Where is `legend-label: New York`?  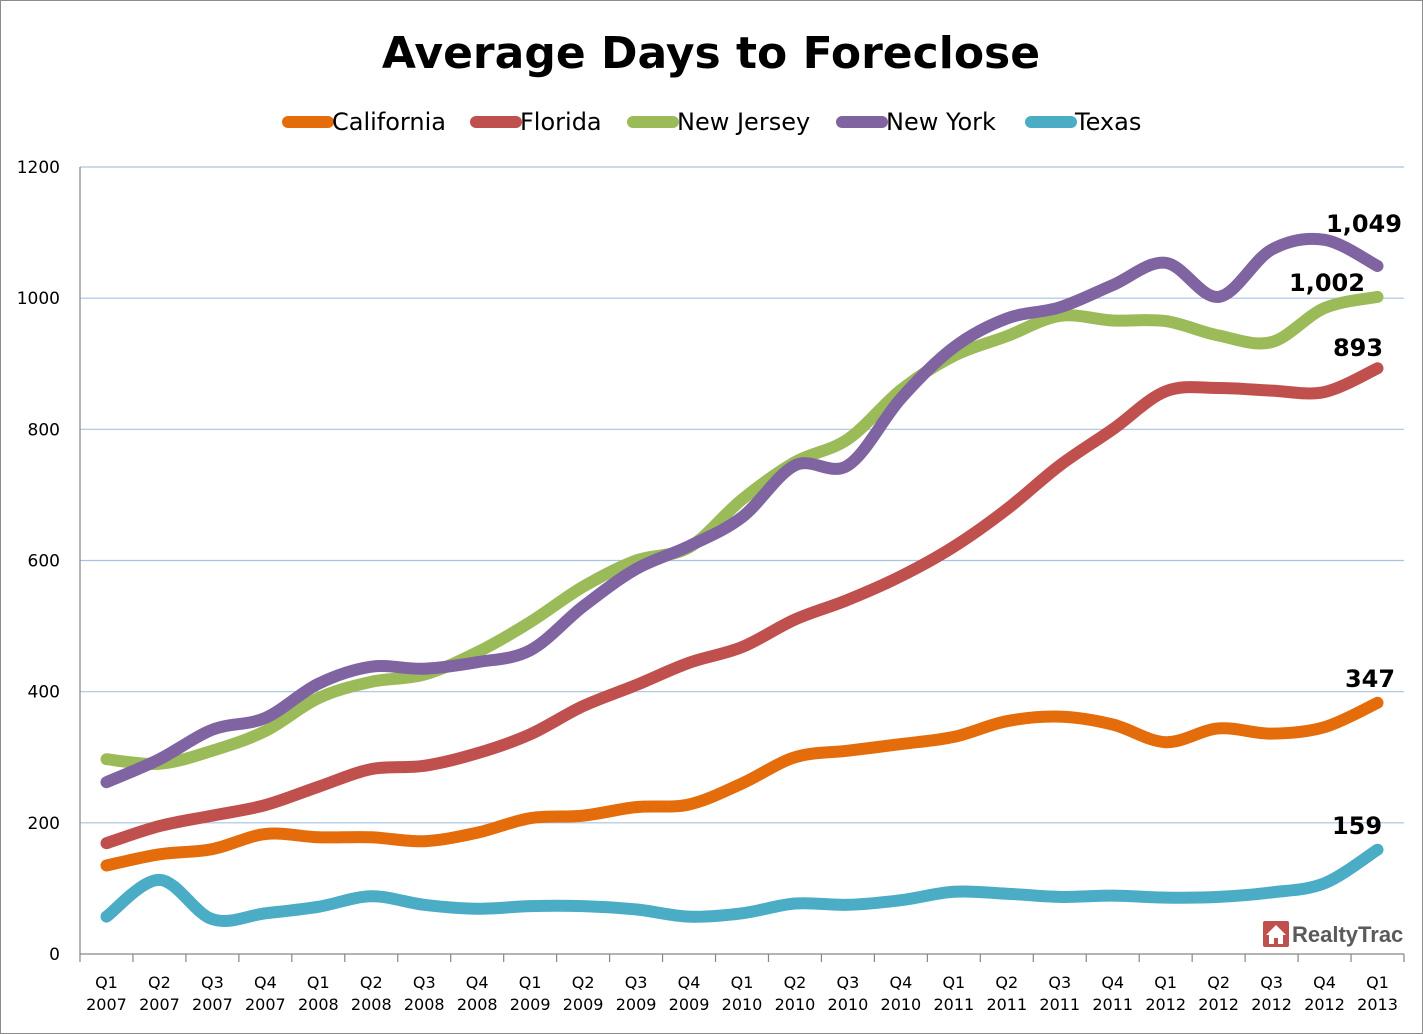 legend-label: New York is located at coordinates (941, 122).